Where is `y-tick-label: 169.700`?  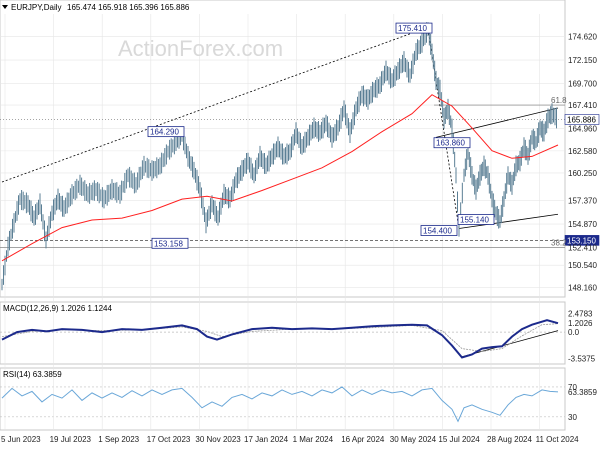 y-tick-label: 169.700 is located at coordinates (582, 83).